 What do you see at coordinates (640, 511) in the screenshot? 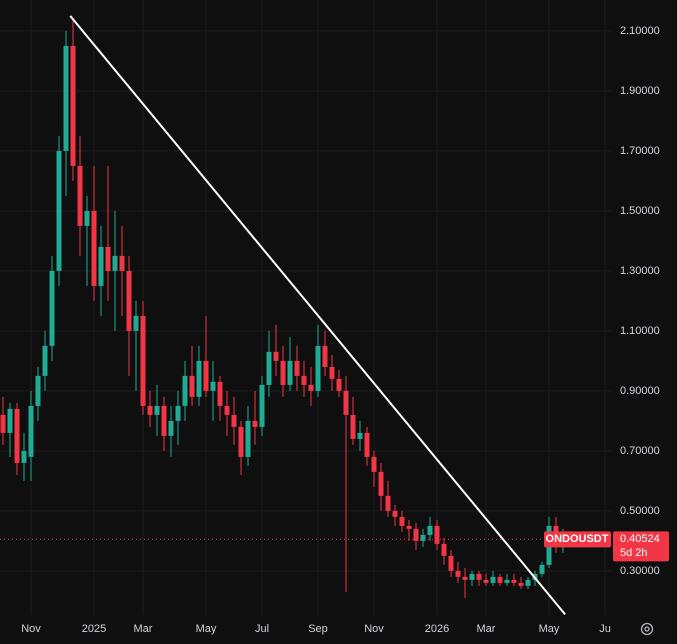
I see `y-tick-label: 0.50000` at bounding box center [640, 511].